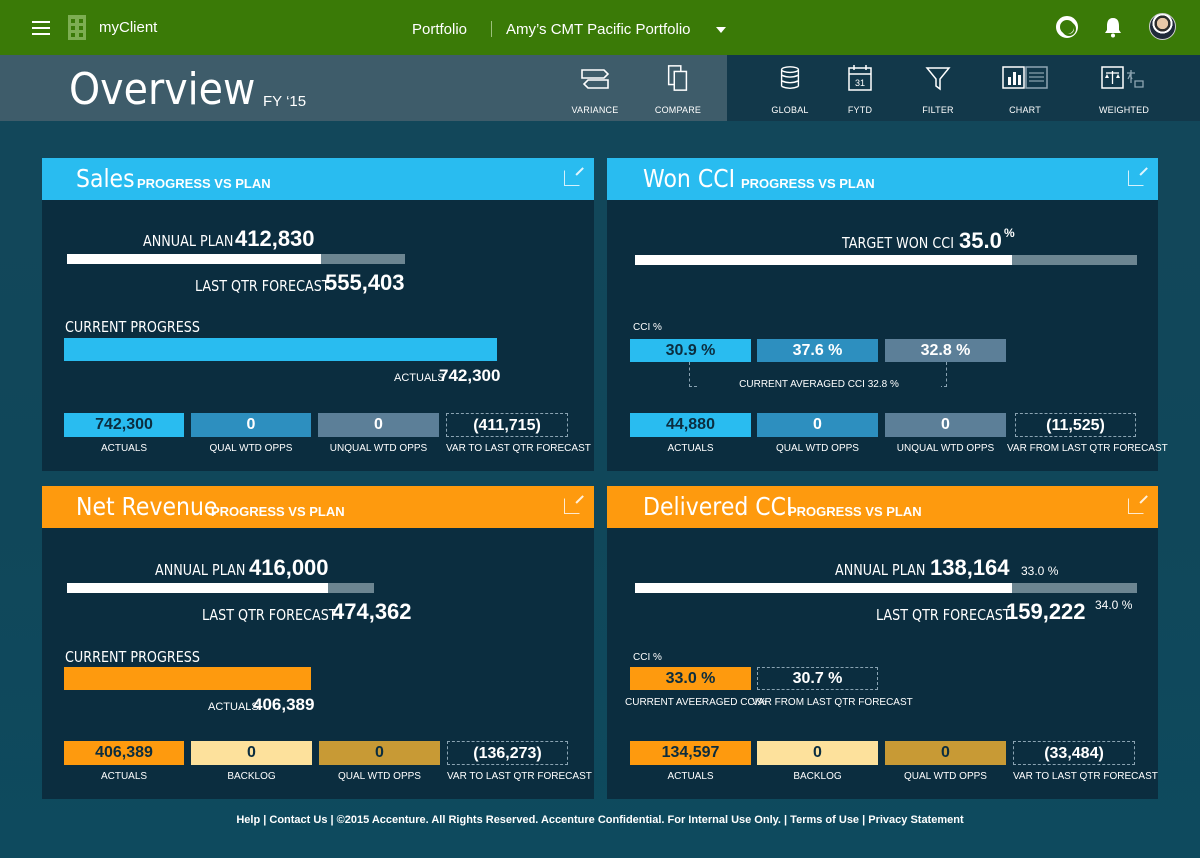  What do you see at coordinates (491, 29) in the screenshot?
I see `nav-separator` at bounding box center [491, 29].